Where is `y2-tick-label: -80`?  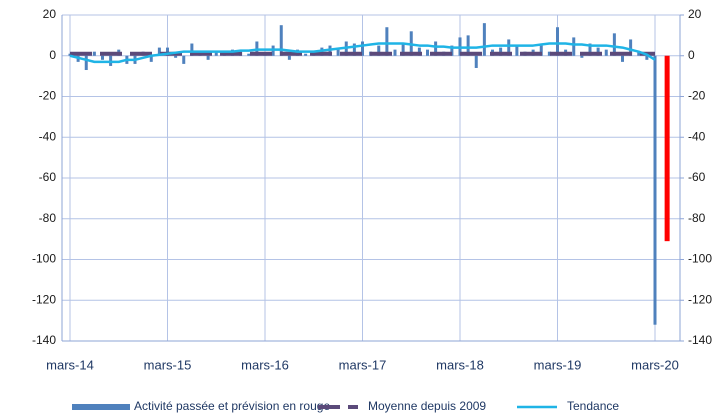
y2-tick-label: -80 is located at coordinates (697, 218).